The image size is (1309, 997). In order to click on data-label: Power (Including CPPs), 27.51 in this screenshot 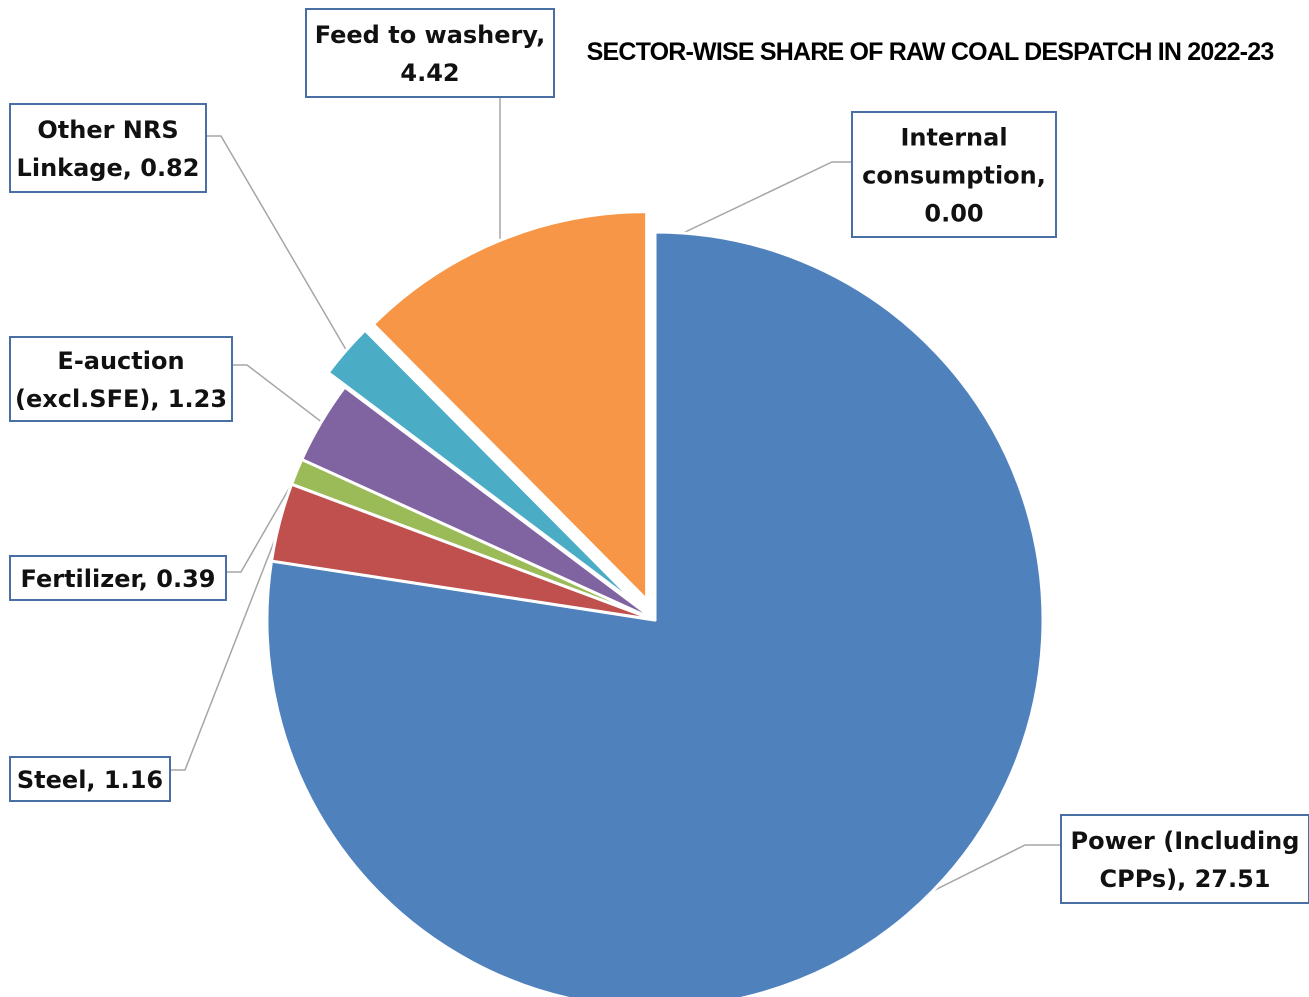, I will do `click(1184, 859)`.